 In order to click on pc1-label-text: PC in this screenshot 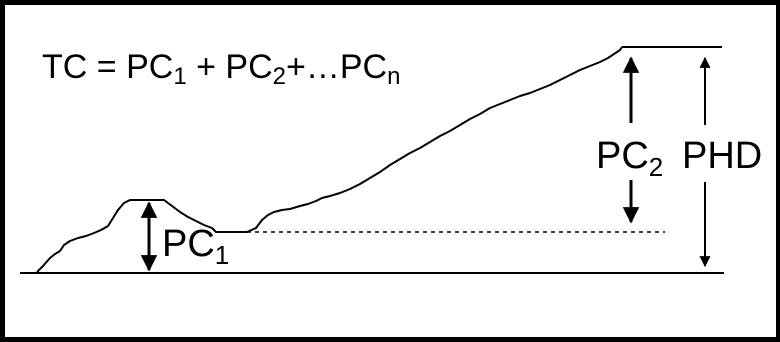, I will do `click(188, 244)`.